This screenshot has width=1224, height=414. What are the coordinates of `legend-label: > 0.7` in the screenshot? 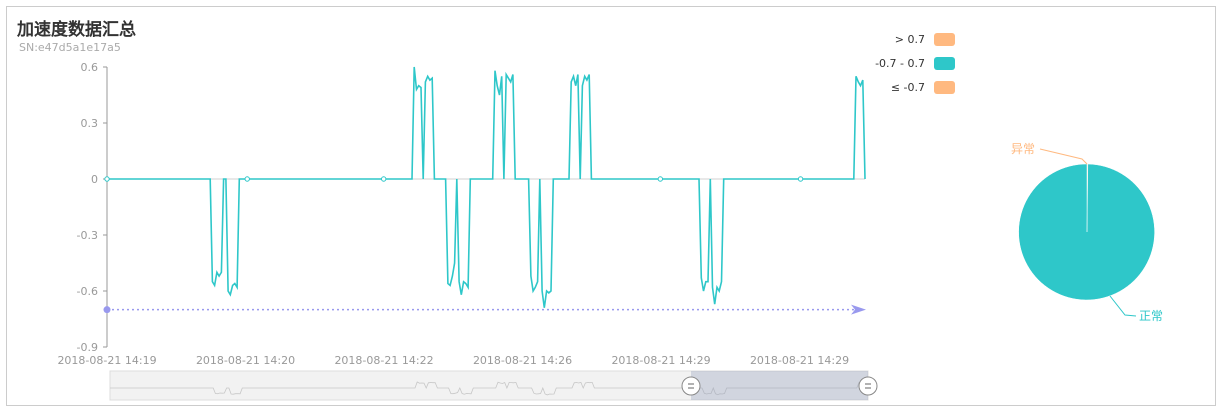 It's located at (910, 39).